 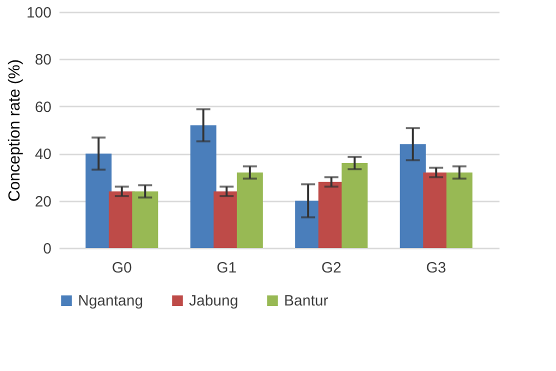 I want to click on y-tick-label: 100, so click(x=39, y=13).